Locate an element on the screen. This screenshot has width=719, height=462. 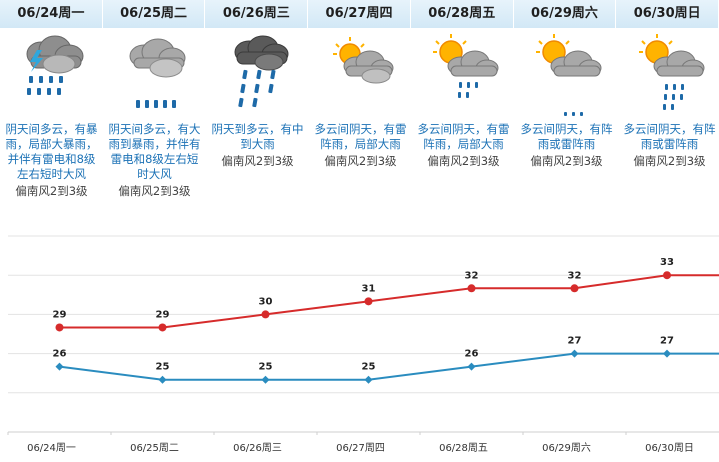
x-tick-label: 06/24周一 is located at coordinates (51, 448).